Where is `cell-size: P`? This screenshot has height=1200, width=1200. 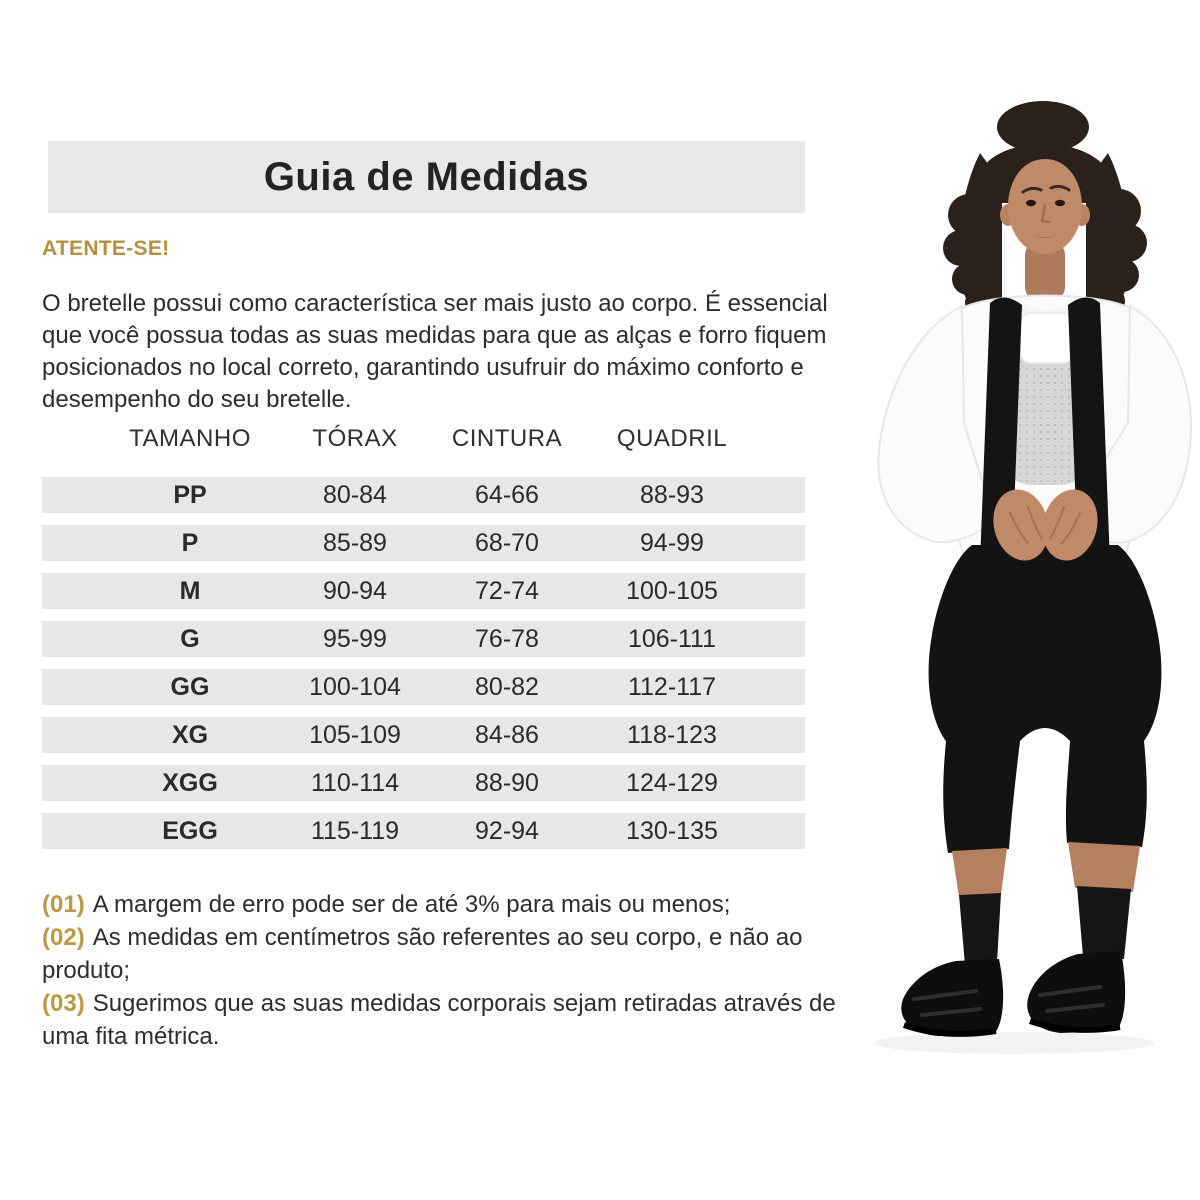 cell-size: P is located at coordinates (190, 543).